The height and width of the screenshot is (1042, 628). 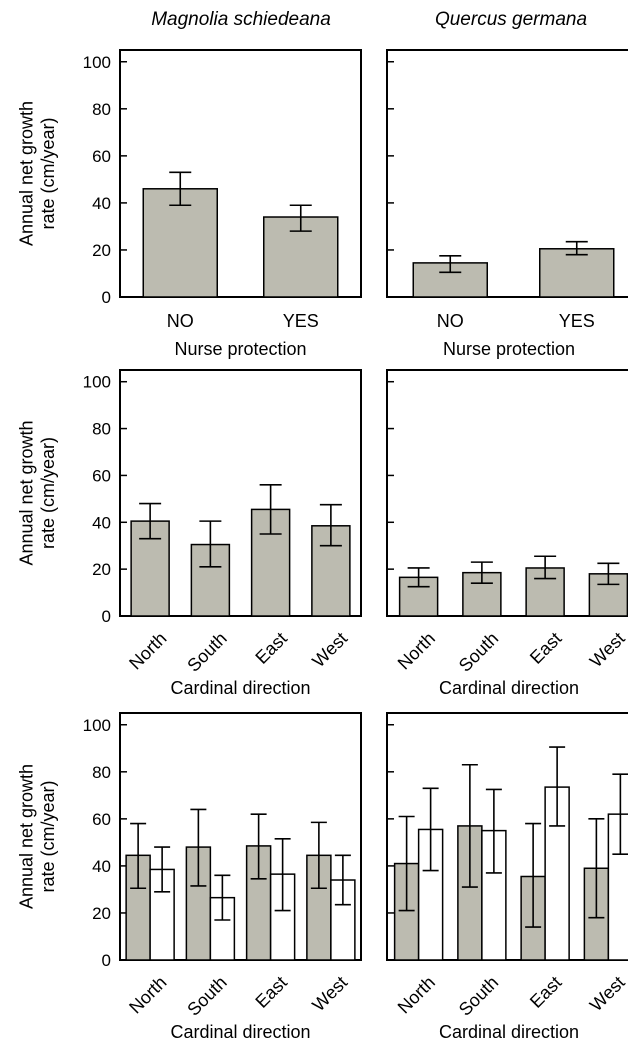 I want to click on bar-south-s1, so click(x=222, y=928).